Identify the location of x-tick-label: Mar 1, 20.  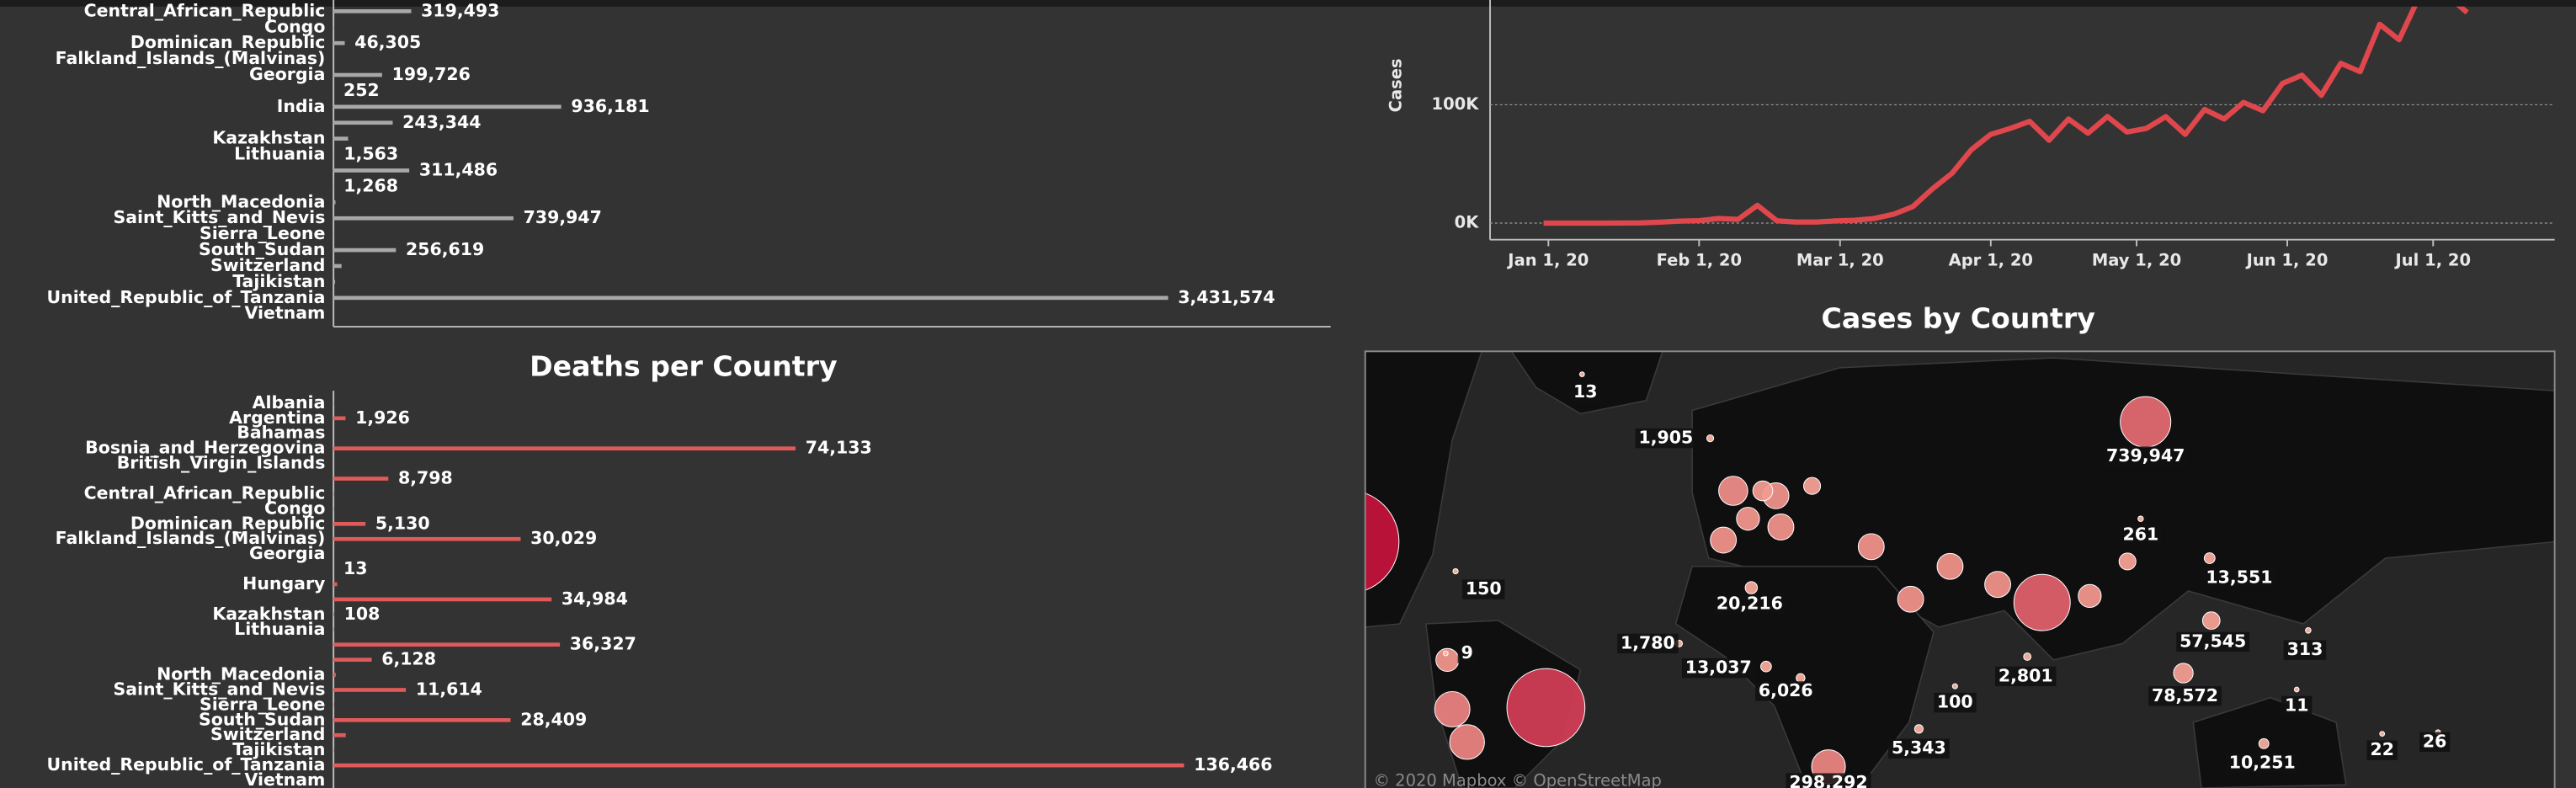
(1840, 260).